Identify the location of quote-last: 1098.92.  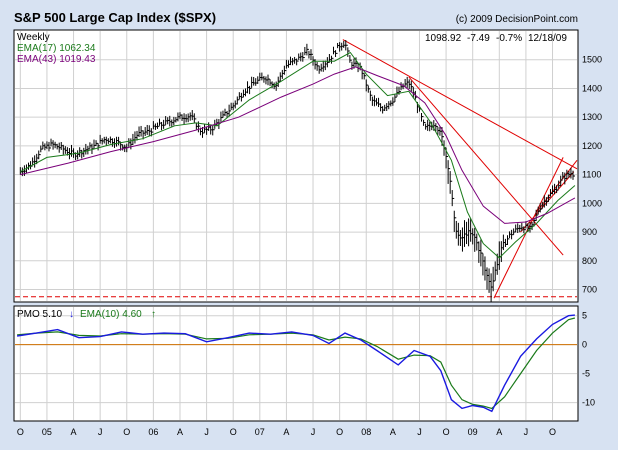
(443, 38).